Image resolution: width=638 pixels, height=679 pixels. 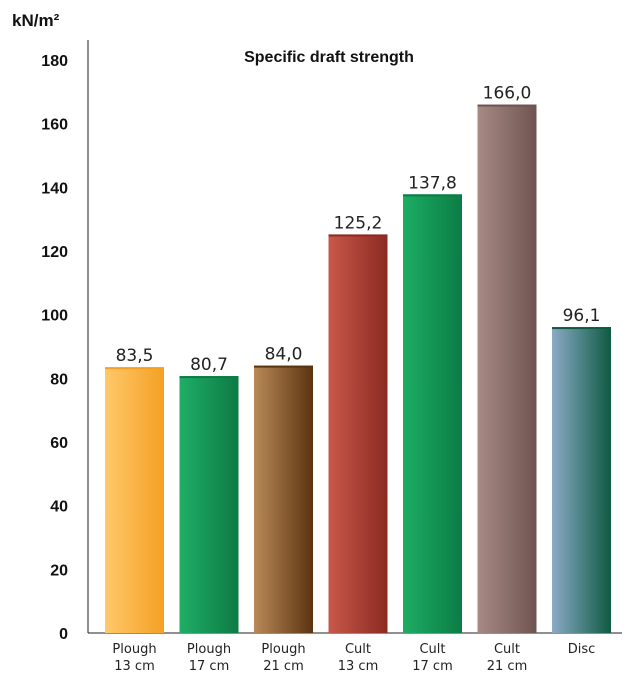 I want to click on y-tick-label: 180, so click(x=54, y=61).